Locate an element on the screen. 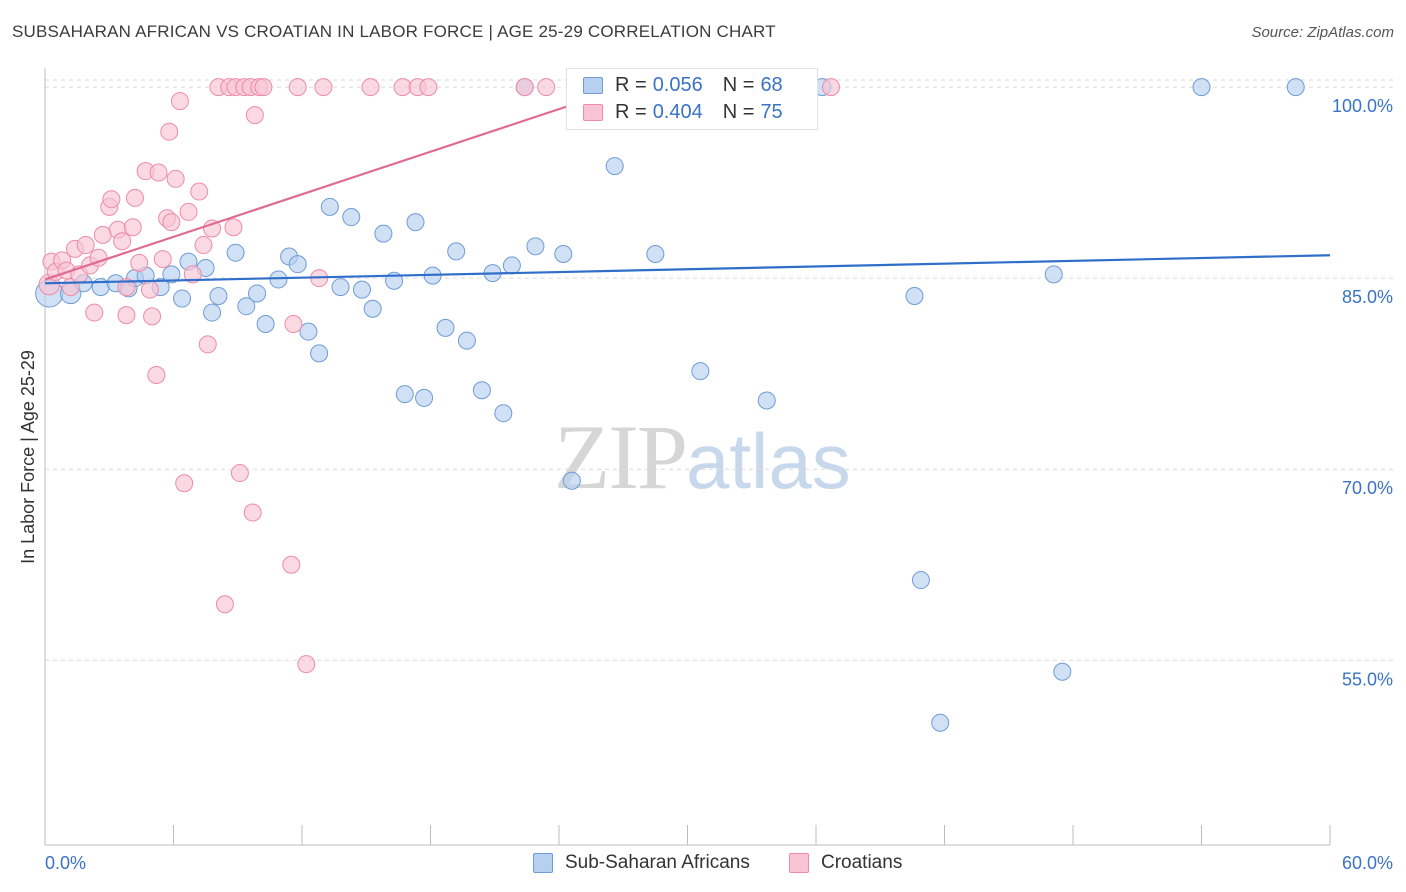 The height and width of the screenshot is (892, 1406). series-swatch-subsaharan is located at coordinates (543, 863).